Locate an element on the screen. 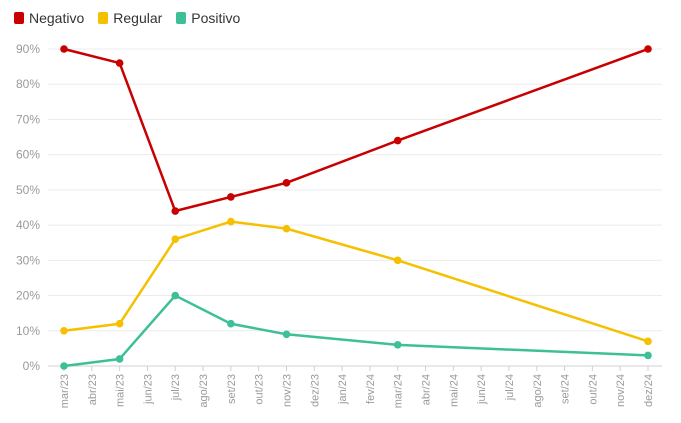 The height and width of the screenshot is (423, 681). x-tick-label: ago/24 is located at coordinates (538, 391).